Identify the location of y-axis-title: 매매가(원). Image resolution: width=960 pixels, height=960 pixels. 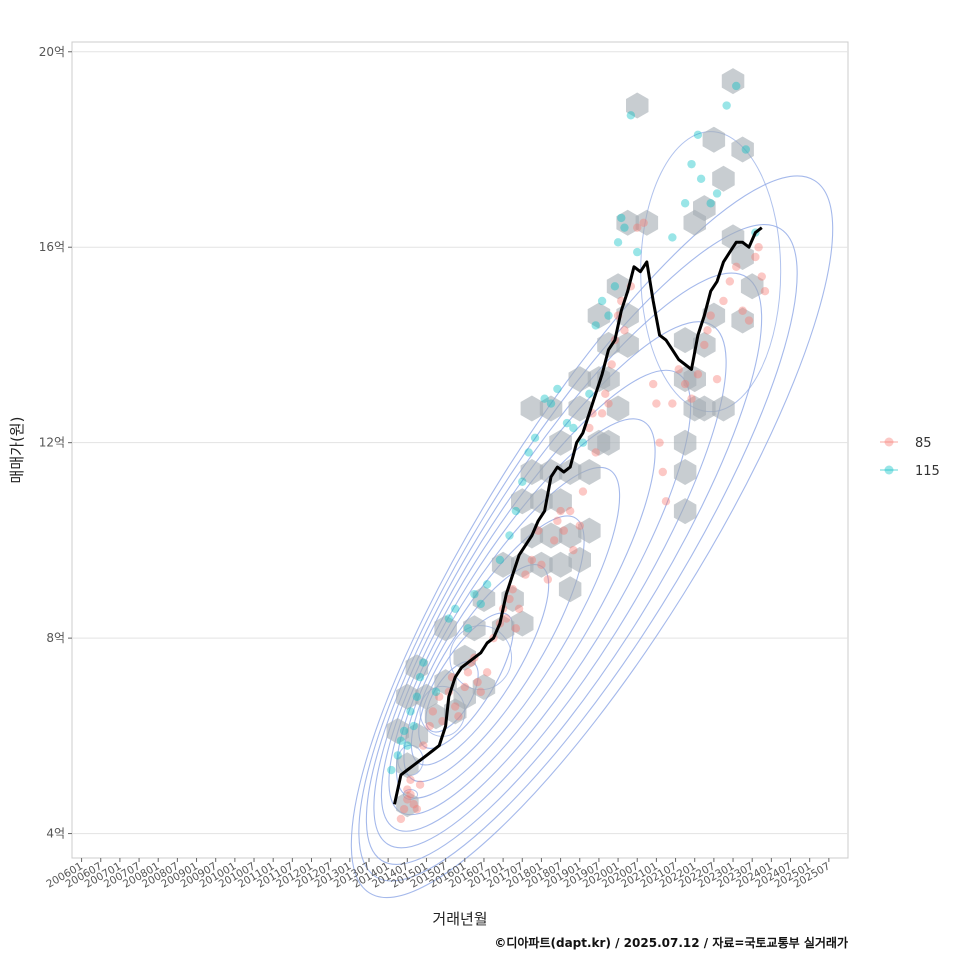
(17, 450).